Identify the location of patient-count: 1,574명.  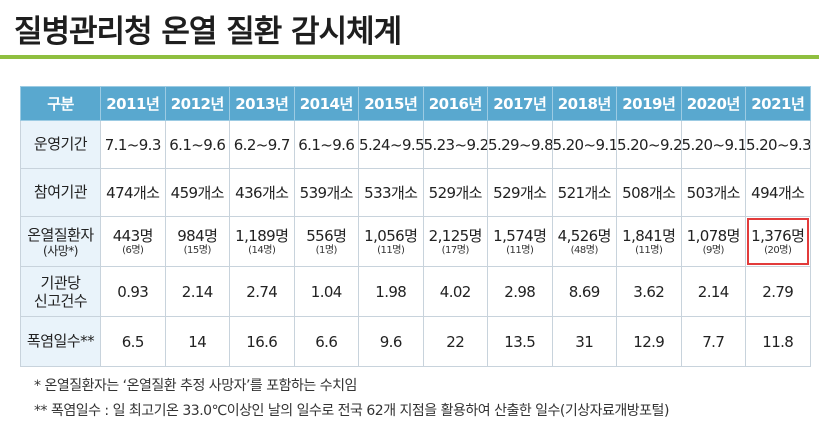
(520, 235).